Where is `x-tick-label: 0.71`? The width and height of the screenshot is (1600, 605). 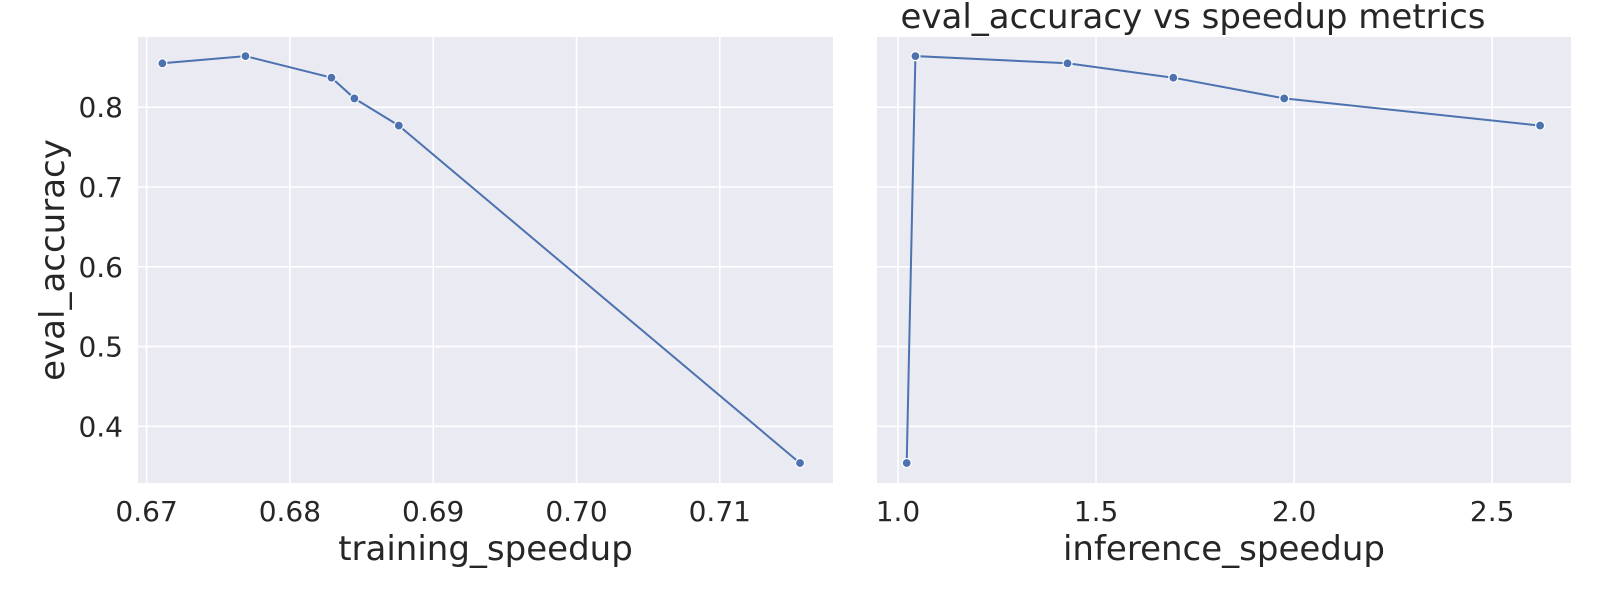 x-tick-label: 0.71 is located at coordinates (720, 511).